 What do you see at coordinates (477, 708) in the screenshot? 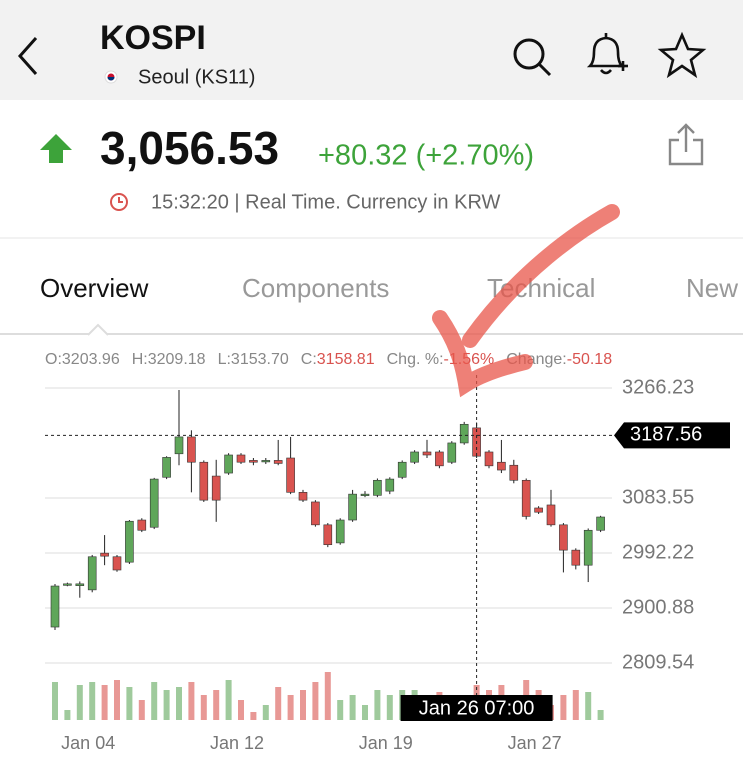
I see `crosshair-date: Jan 26 07:00` at bounding box center [477, 708].